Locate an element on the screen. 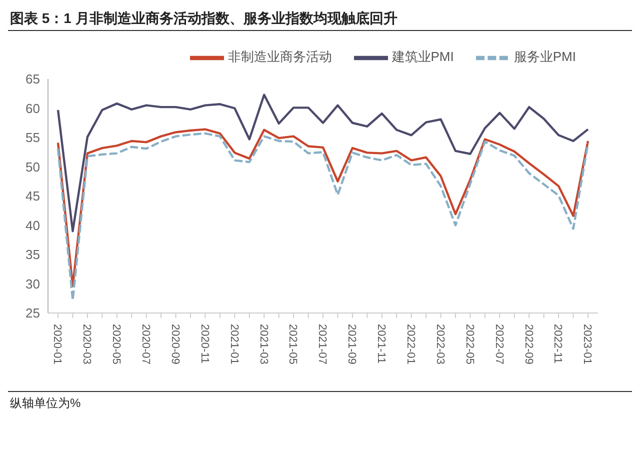  legend-label: 非制造业商务活动 is located at coordinates (280, 56).